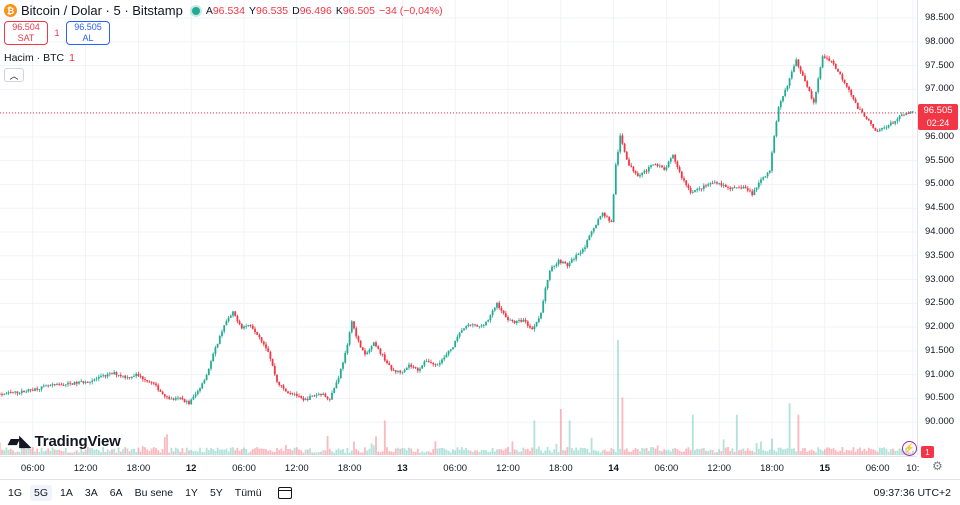  What do you see at coordinates (39, 58) in the screenshot?
I see `volume-legend: Hacim · BTC 1` at bounding box center [39, 58].